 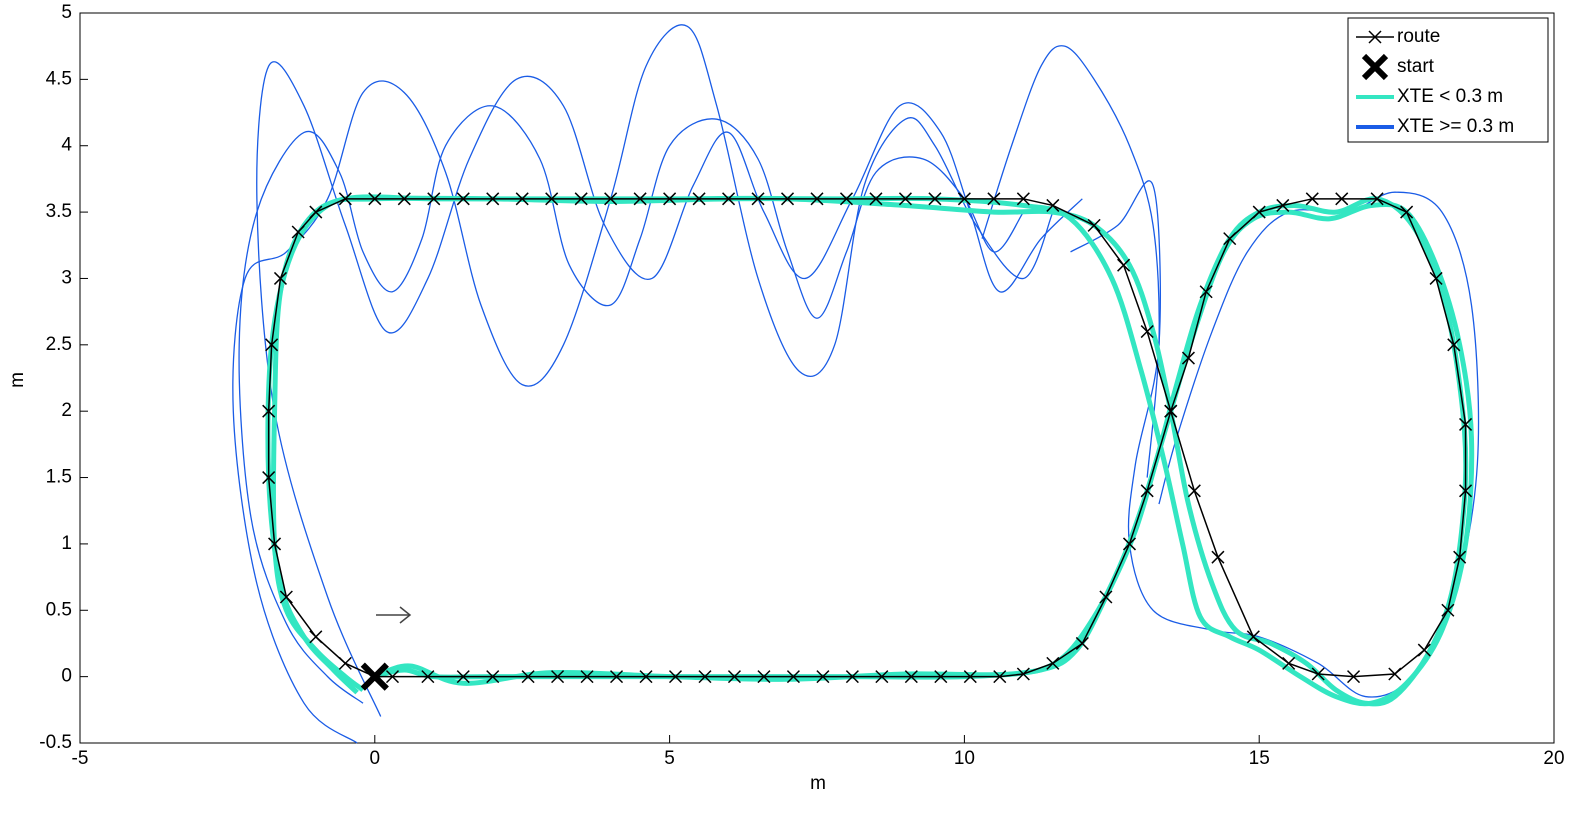 I want to click on legend-box, so click(x=1448, y=80).